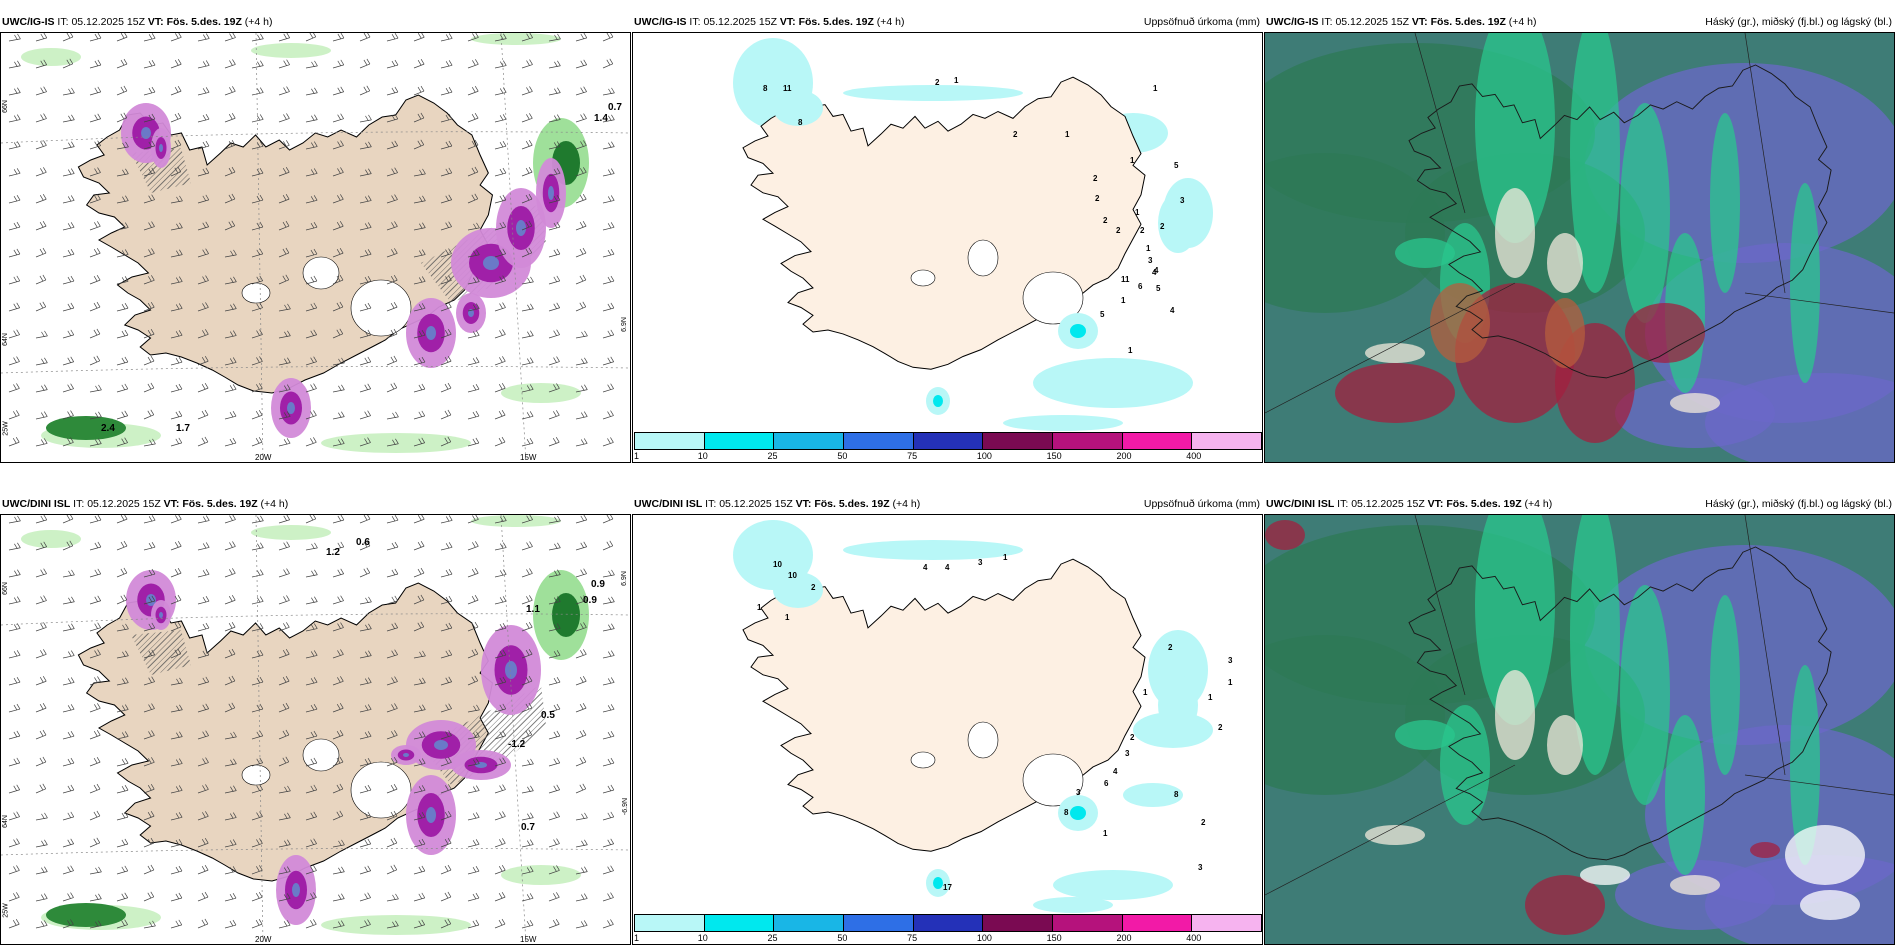 The image size is (1900, 950). I want to click on precip-value-label: 10, so click(777, 564).